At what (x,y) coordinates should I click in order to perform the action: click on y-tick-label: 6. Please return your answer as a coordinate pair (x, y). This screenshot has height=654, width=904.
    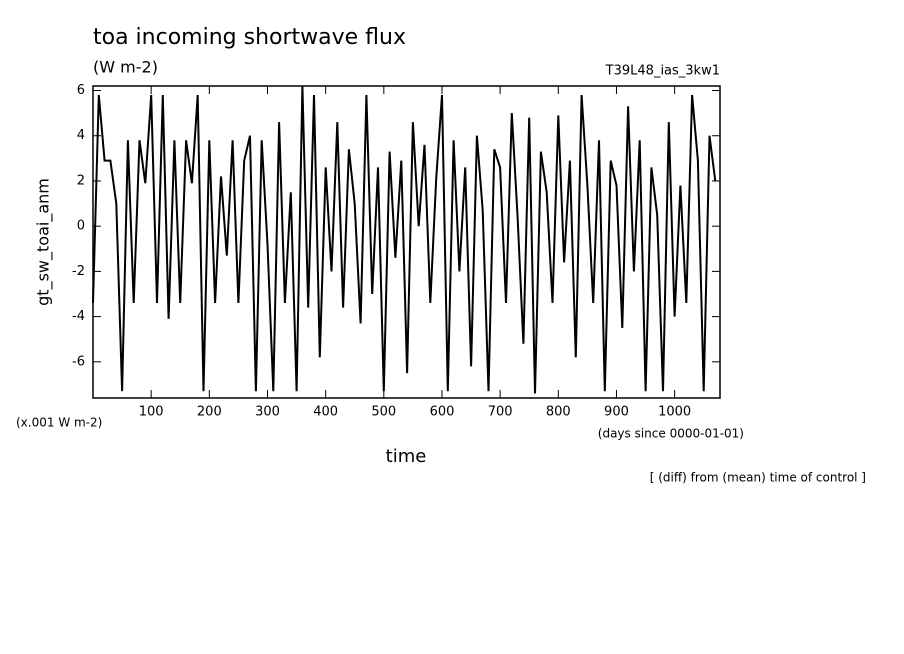
    Looking at the image, I should click on (81, 90).